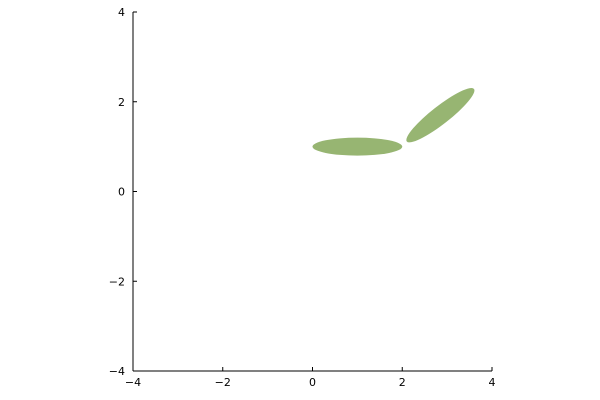  I want to click on x-axis: −4 −2 0 2 4, so click(310, 378).